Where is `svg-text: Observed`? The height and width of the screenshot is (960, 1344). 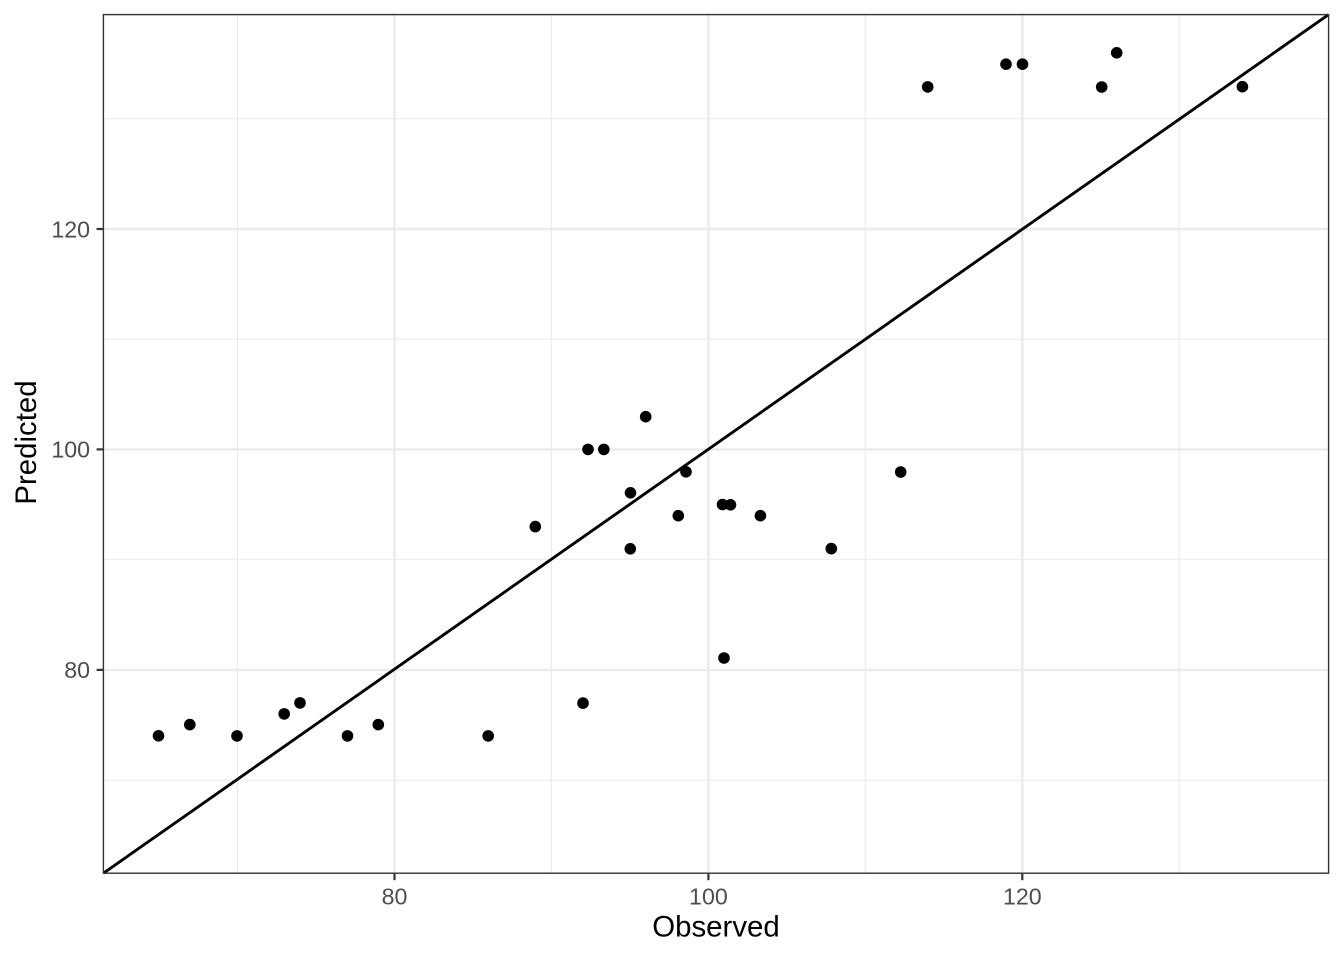 svg-text: Observed is located at coordinates (715, 927).